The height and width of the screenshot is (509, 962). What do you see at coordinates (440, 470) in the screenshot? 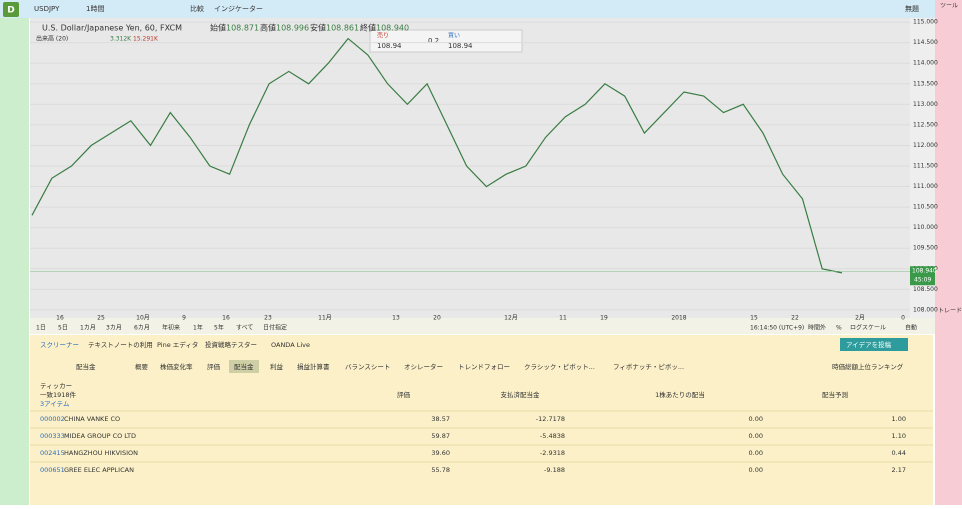
I see `cell: 55.78` at bounding box center [440, 470].